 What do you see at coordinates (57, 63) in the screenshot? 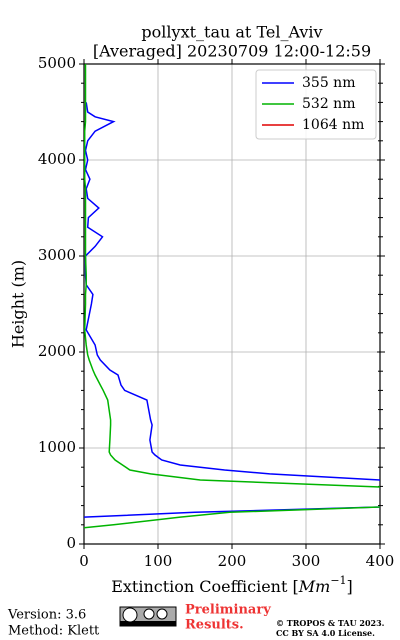
I see `y-tick-label: 5000` at bounding box center [57, 63].